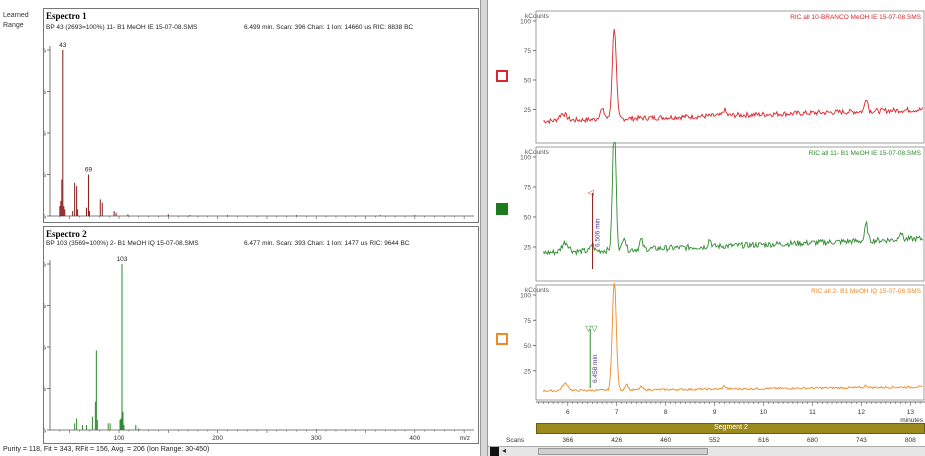  Describe the element at coordinates (414, 438) in the screenshot. I see `x-tick-label: 400` at that location.